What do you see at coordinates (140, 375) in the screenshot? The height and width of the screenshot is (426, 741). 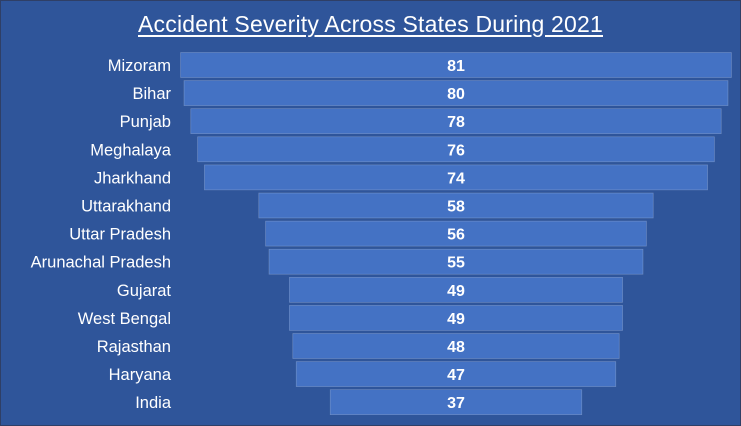 I see `category-label: Haryana` at bounding box center [140, 375].